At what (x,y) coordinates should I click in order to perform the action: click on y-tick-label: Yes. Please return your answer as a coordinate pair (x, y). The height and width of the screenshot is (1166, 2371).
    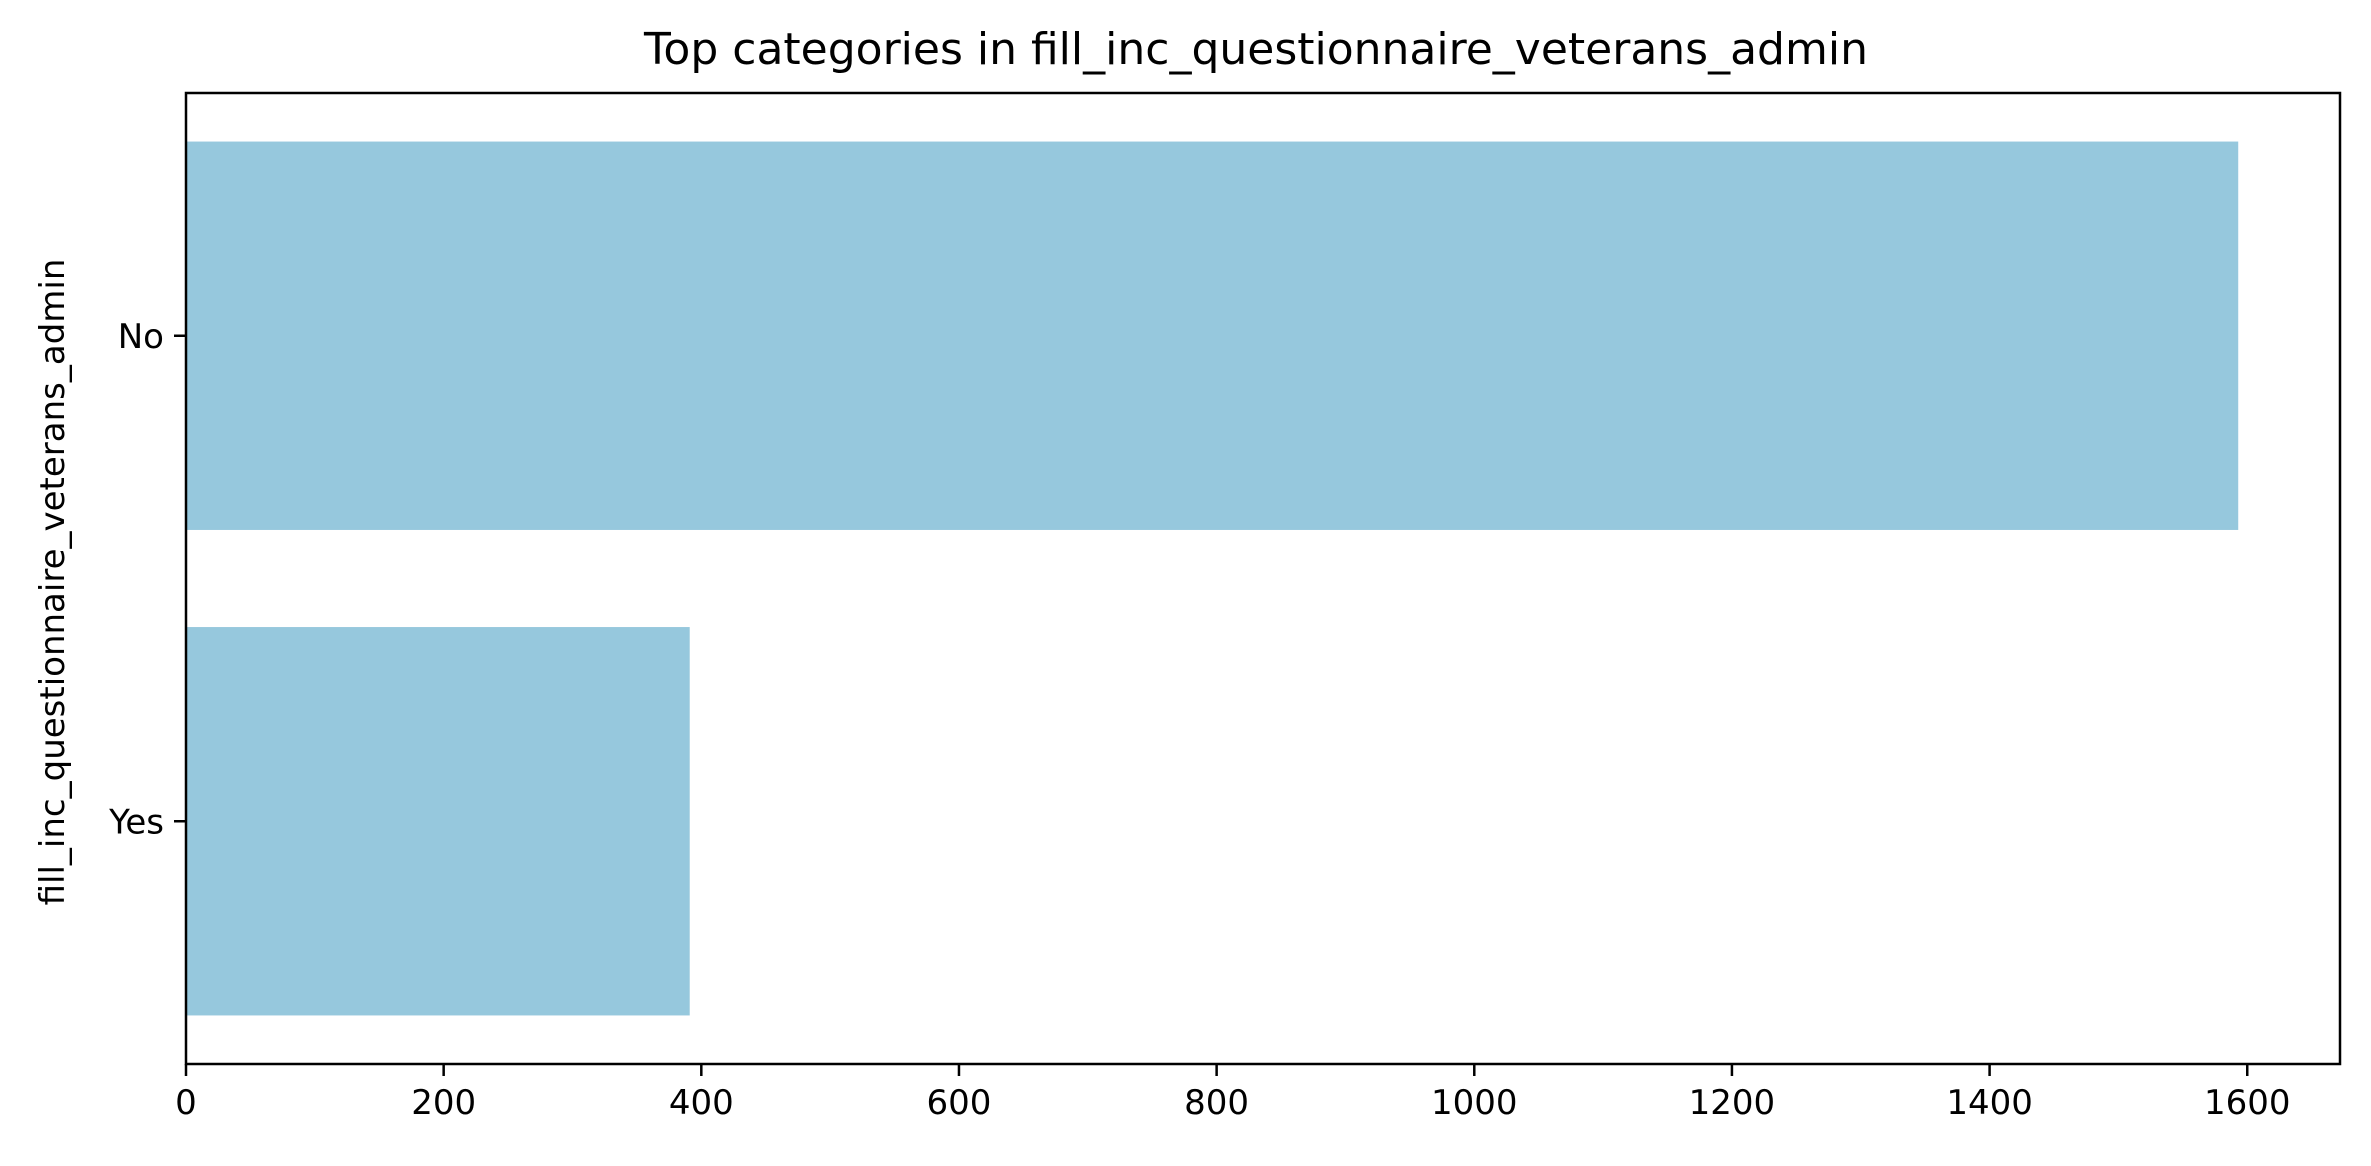
    Looking at the image, I should click on (136, 822).